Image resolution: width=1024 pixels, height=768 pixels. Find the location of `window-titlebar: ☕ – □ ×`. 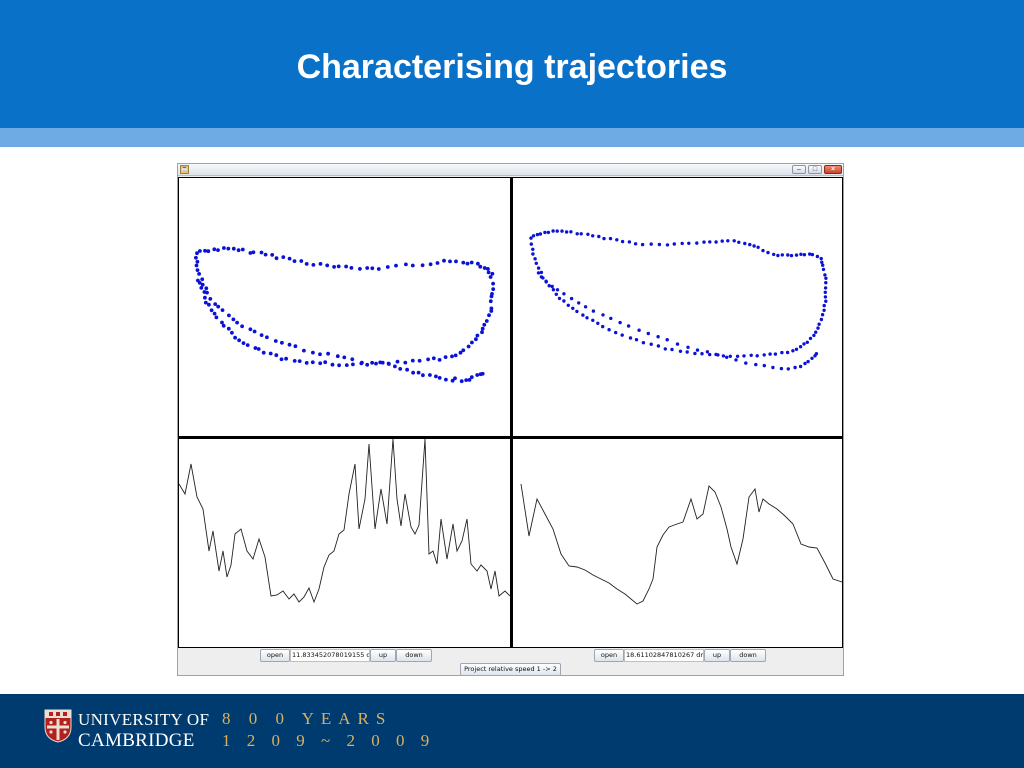

window-titlebar: ☕ – □ × is located at coordinates (510, 170).